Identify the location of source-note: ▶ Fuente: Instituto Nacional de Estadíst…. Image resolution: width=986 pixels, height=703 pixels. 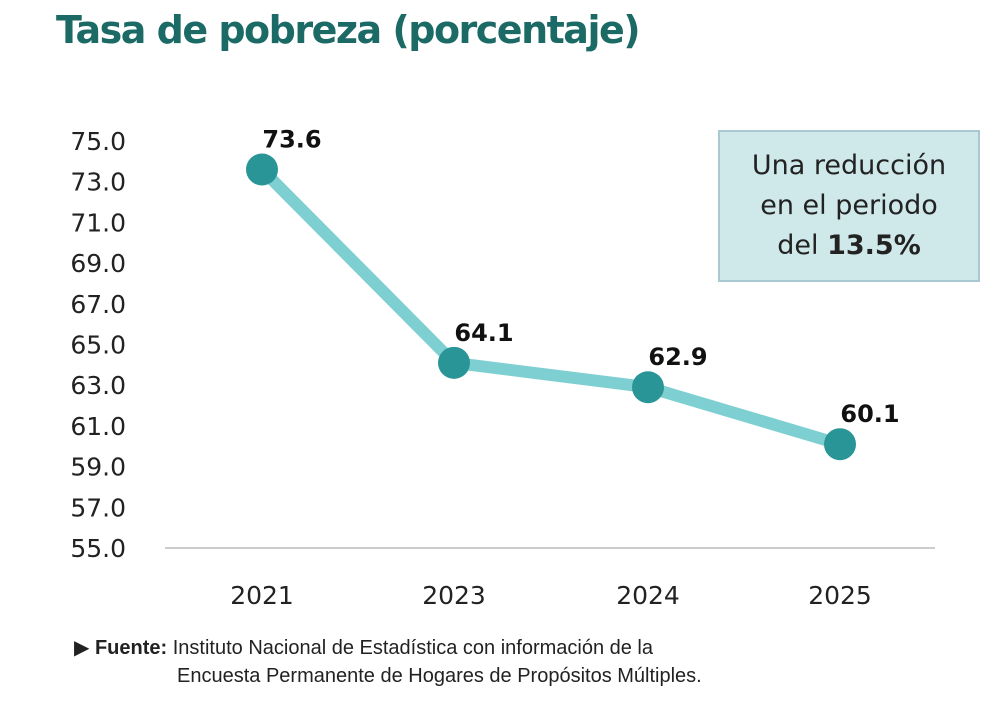
(388, 662).